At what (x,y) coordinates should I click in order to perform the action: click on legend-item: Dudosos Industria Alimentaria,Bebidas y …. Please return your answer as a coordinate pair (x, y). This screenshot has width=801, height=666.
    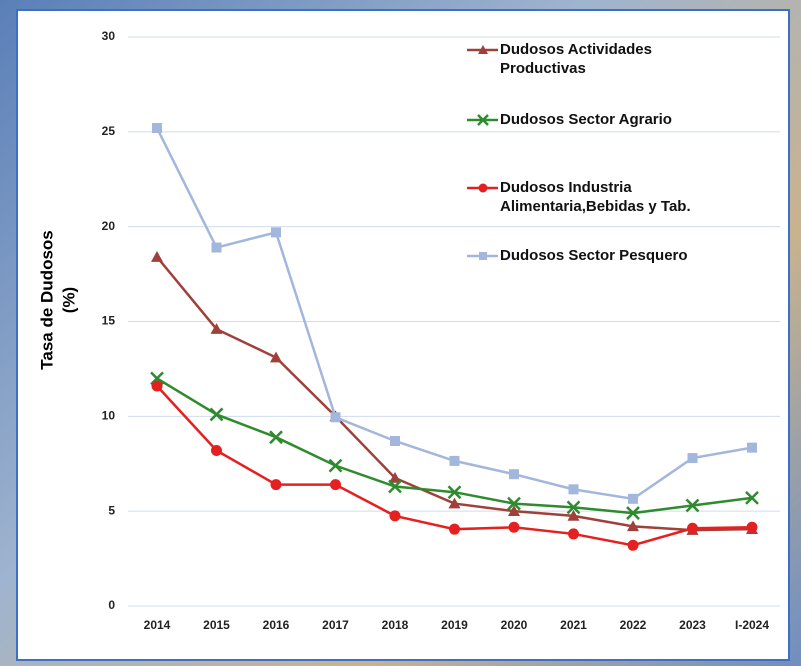
    Looking at the image, I should click on (590, 197).